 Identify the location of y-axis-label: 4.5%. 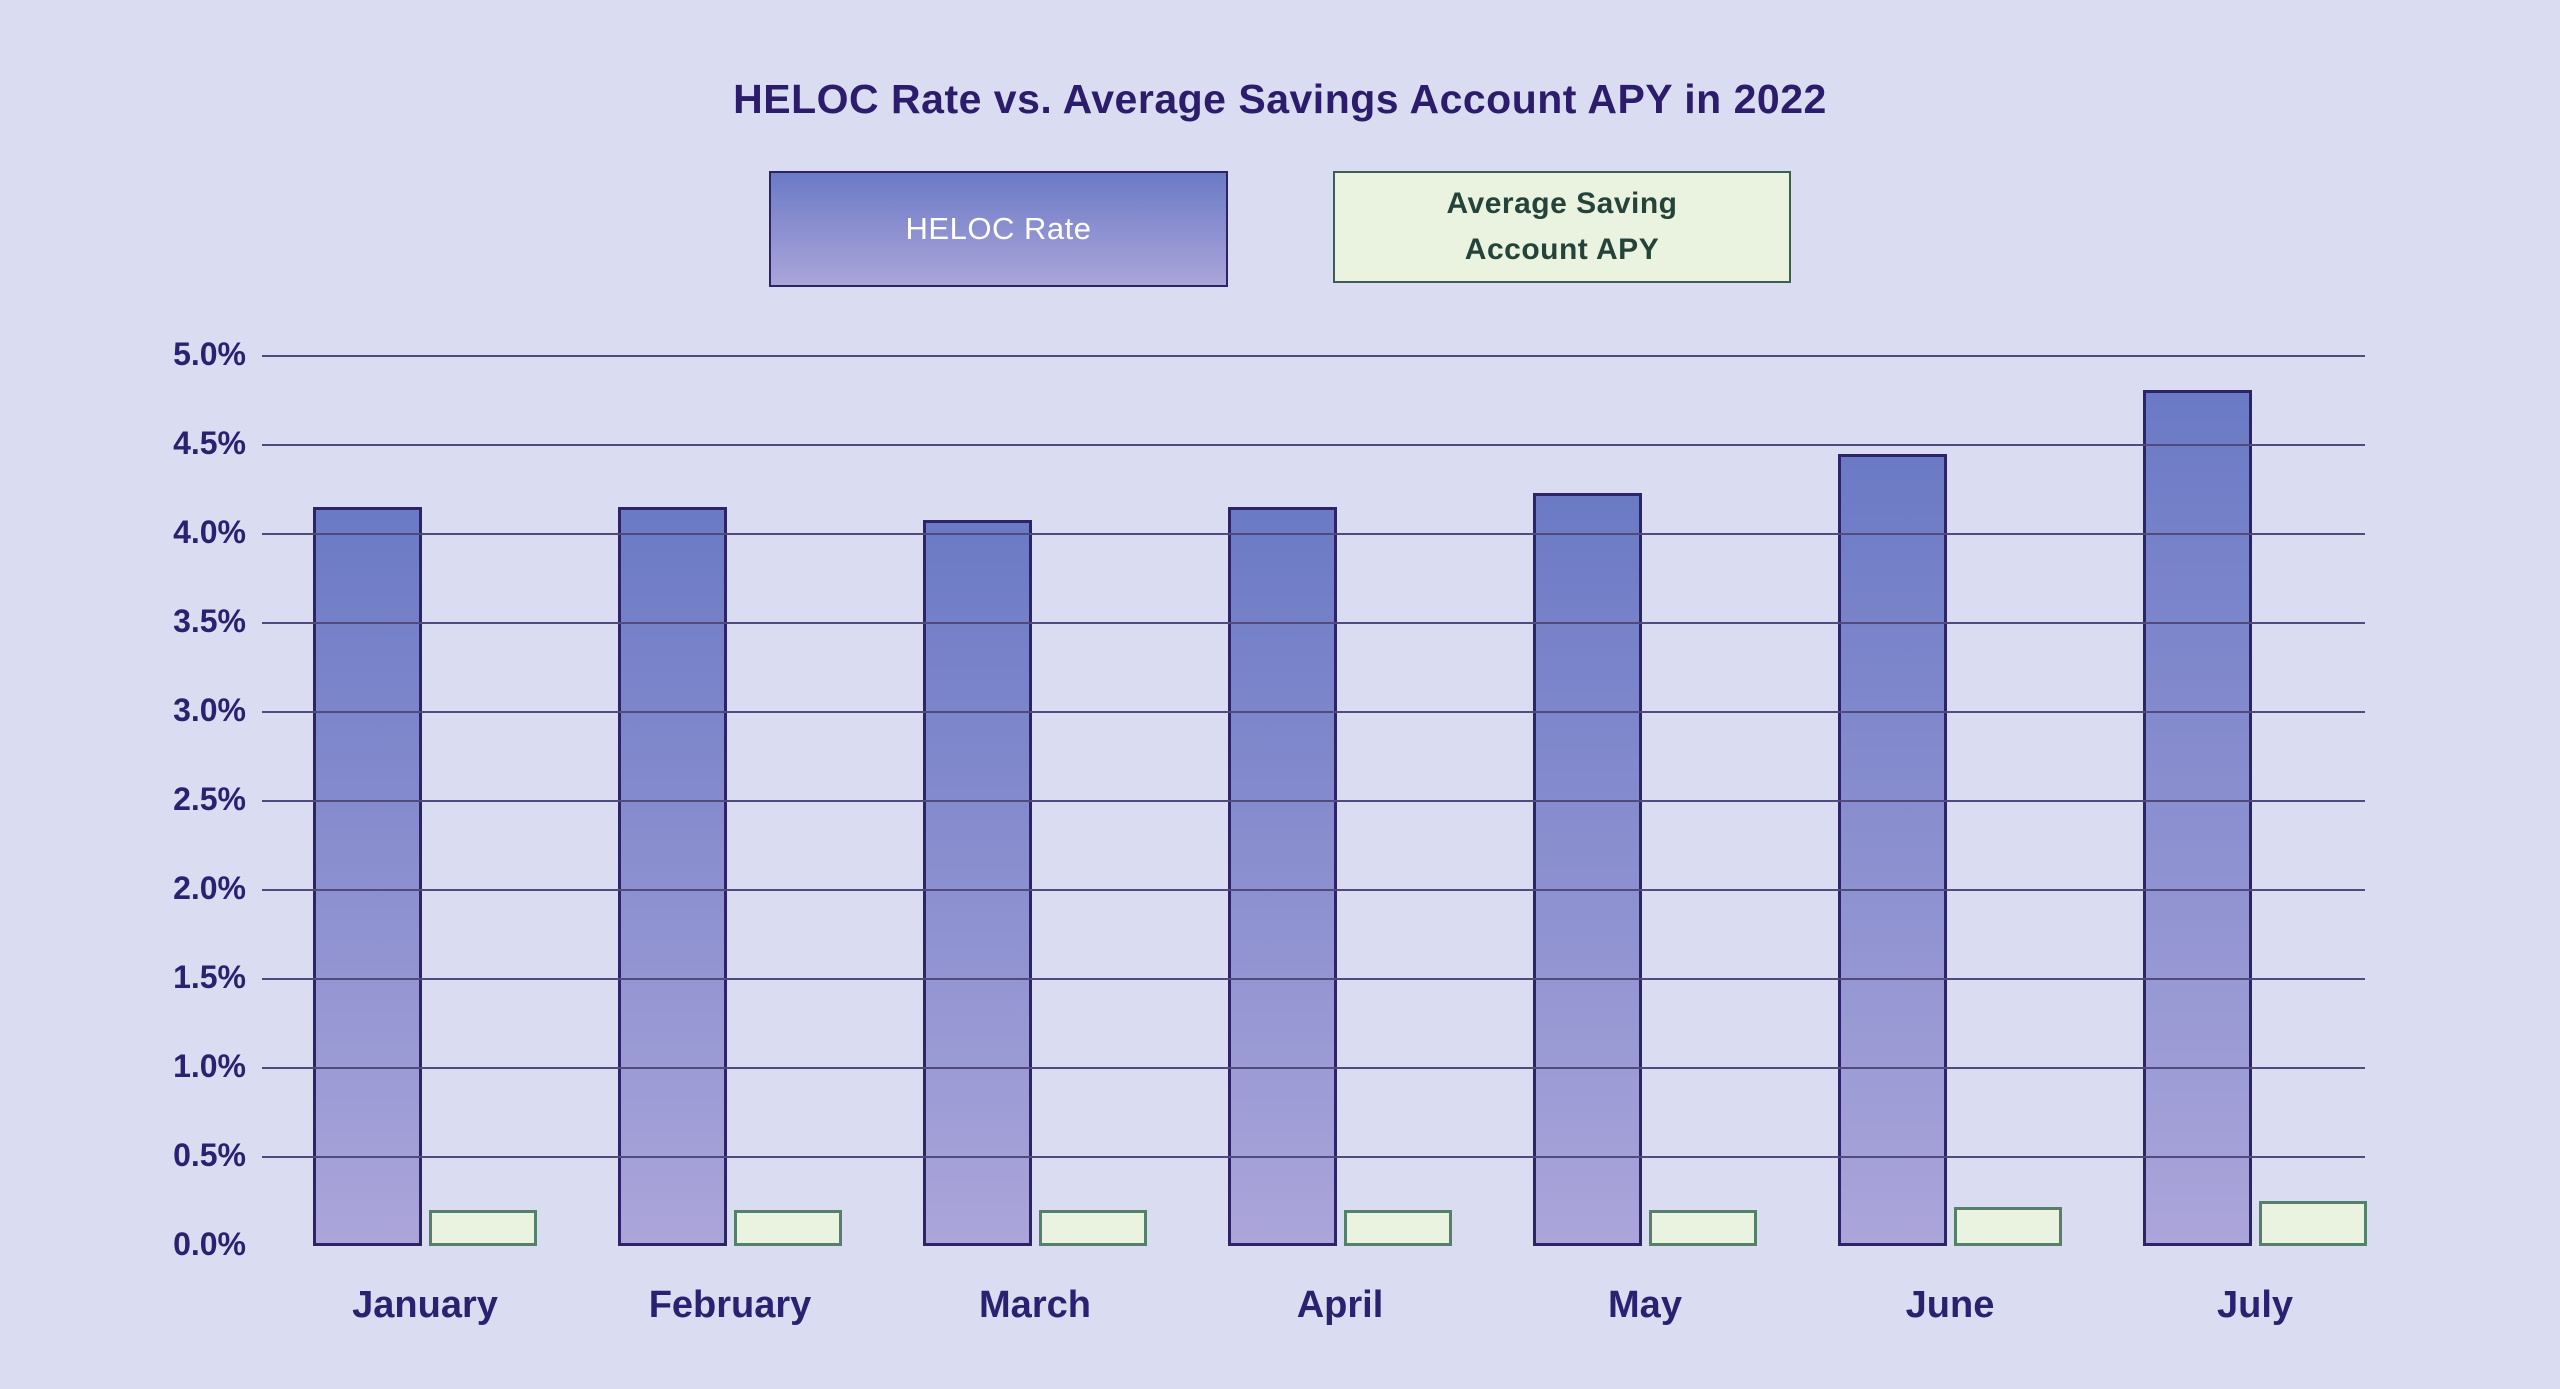
(209, 443).